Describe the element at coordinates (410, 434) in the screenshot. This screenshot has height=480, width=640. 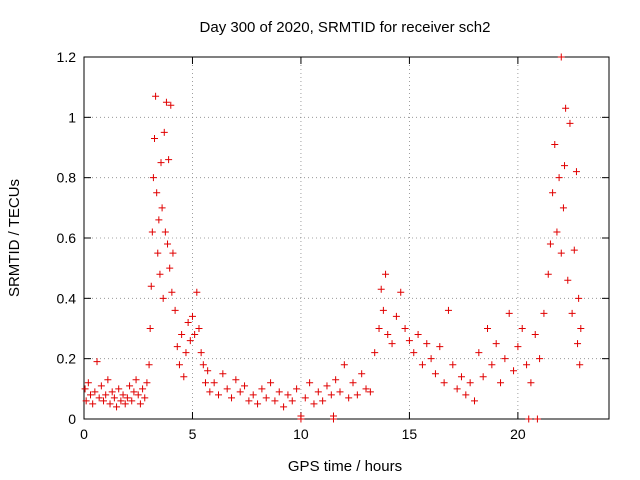
I see `x-tick-label: 15` at that location.